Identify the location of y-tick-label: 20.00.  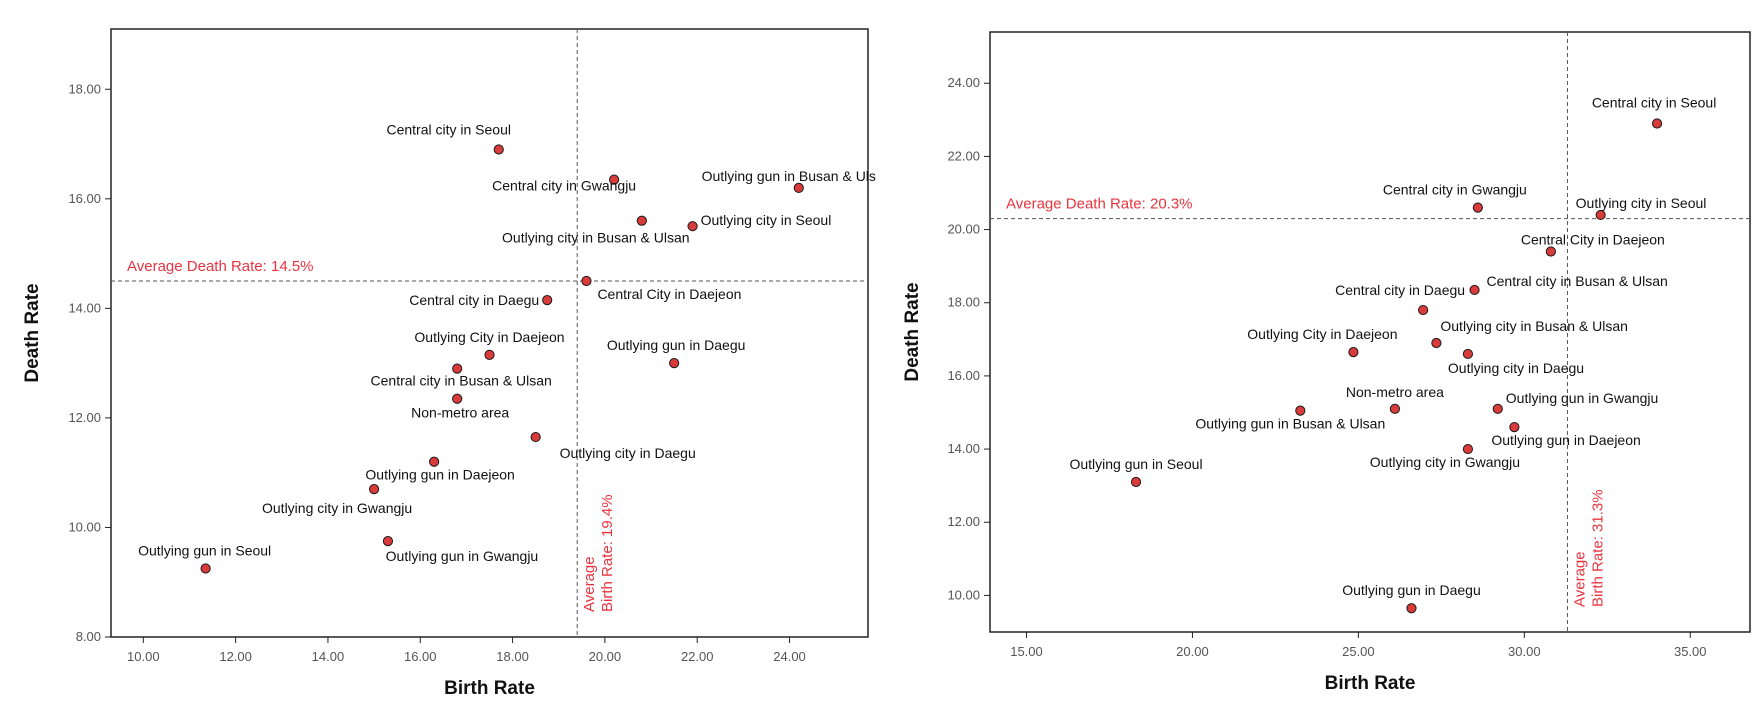
(963, 229).